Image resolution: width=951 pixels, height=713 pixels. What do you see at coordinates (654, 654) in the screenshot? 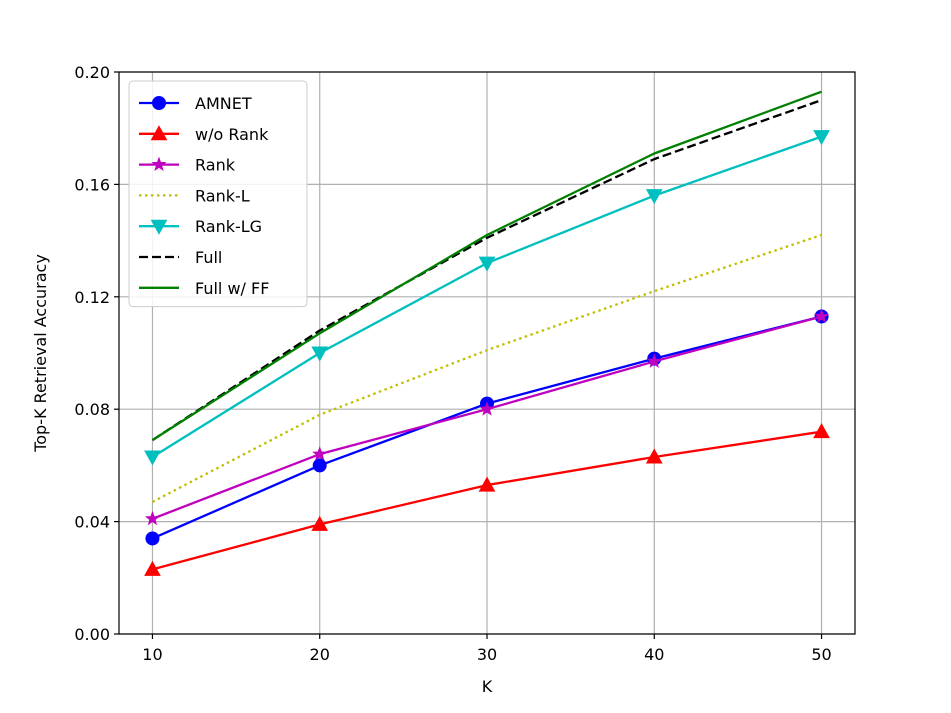
I see `x-tick-label: 40` at bounding box center [654, 654].